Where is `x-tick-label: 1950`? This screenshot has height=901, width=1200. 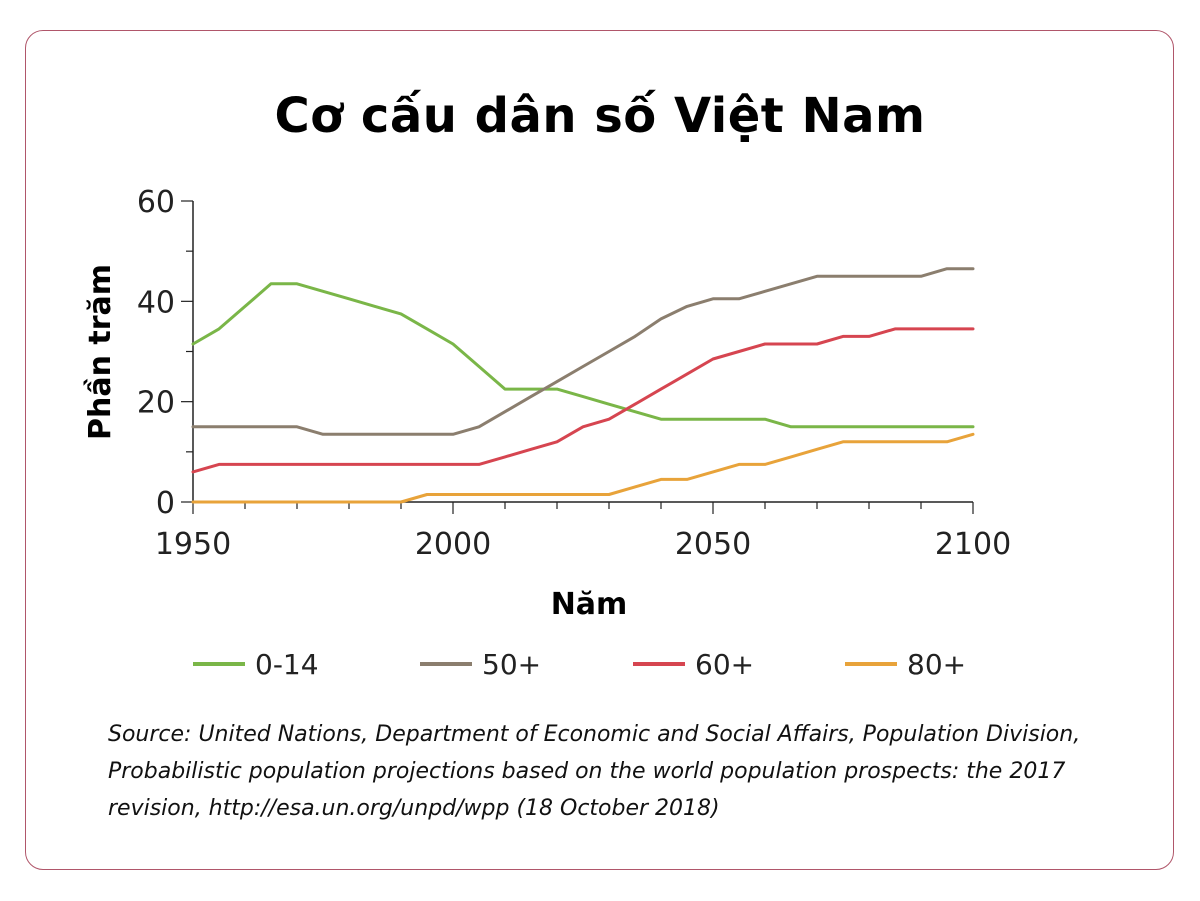
x-tick-label: 1950 is located at coordinates (193, 544).